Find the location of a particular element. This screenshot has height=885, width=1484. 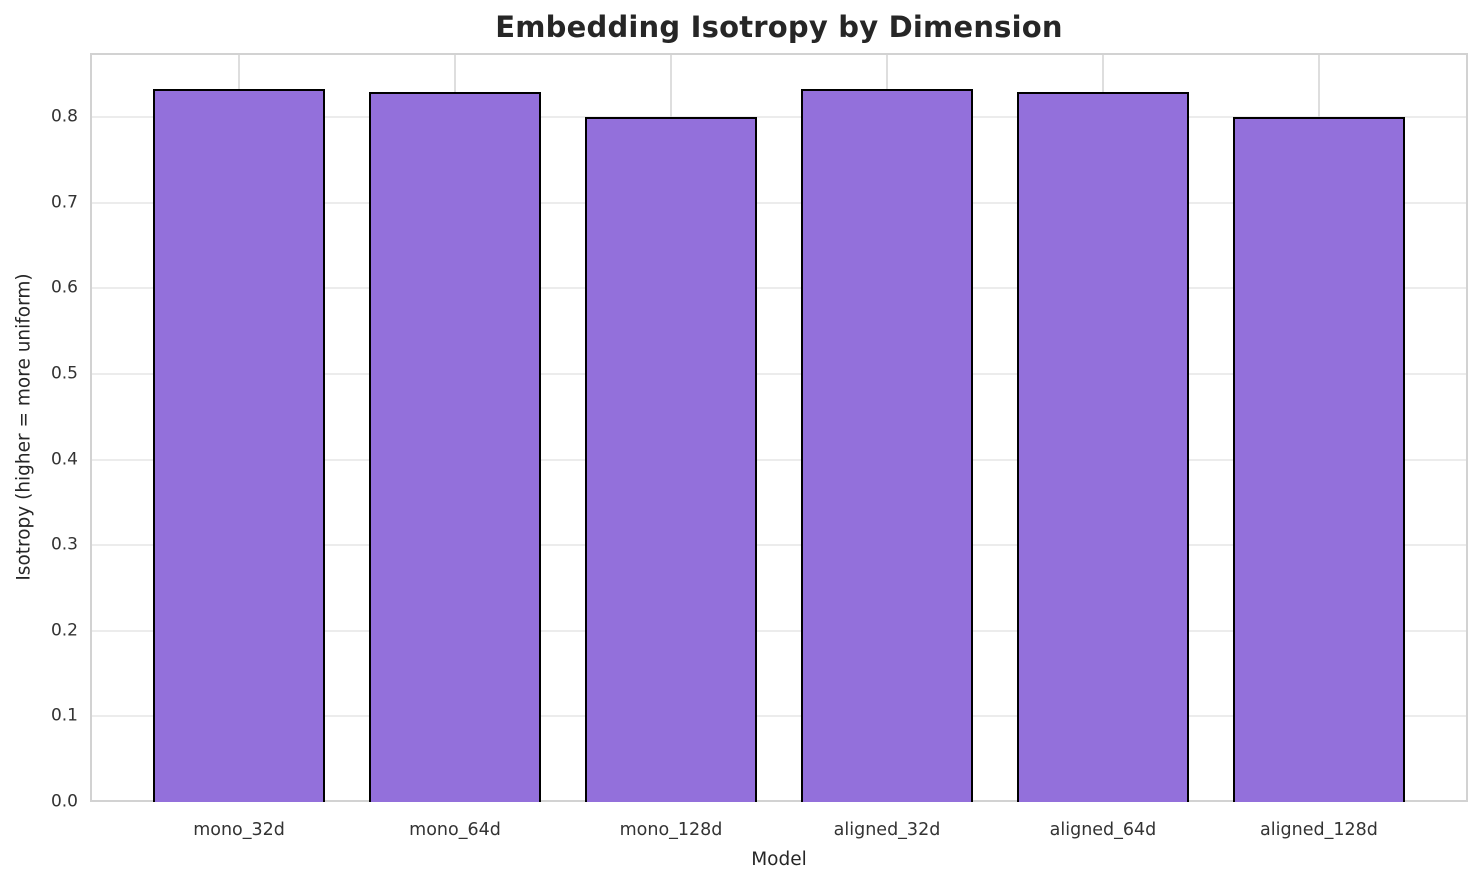

h-gridline-0.1 is located at coordinates (779, 716).